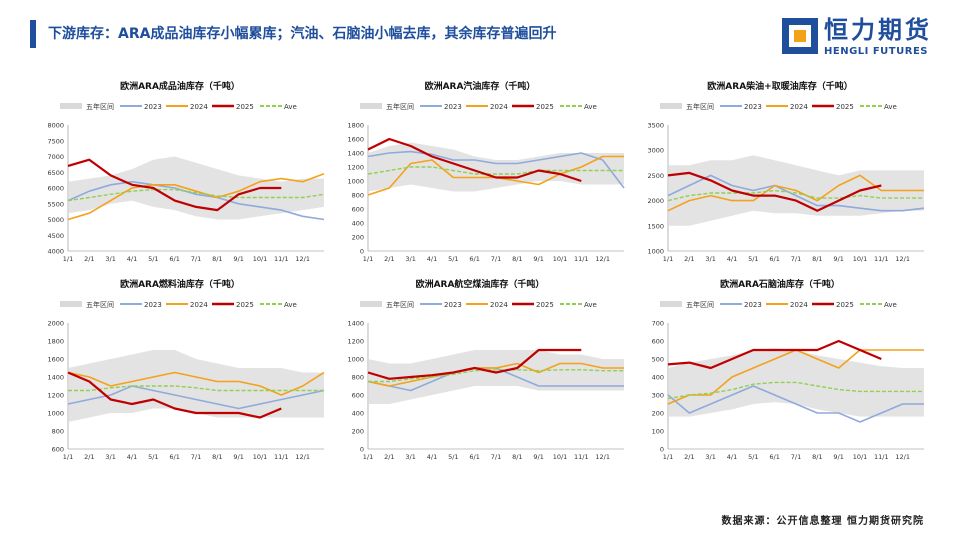 Image resolution: width=960 pixels, height=540 pixels. Describe the element at coordinates (389, 457) in the screenshot. I see `x-tick-label: 2/1` at that location.